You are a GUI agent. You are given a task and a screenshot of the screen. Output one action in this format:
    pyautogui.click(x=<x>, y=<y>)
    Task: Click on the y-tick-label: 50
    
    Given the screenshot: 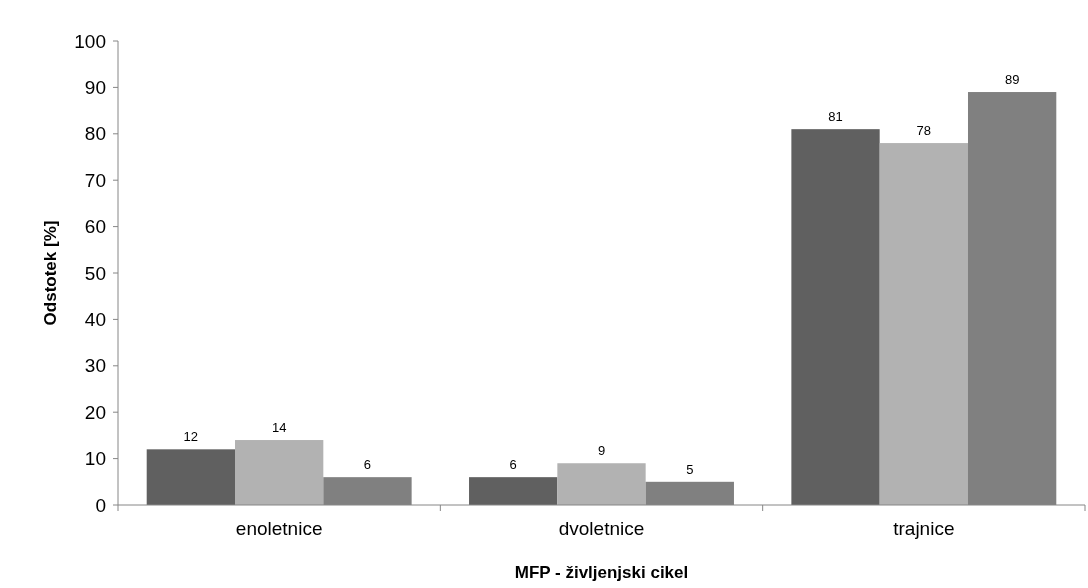 What is the action you would take?
    pyautogui.click(x=95, y=273)
    